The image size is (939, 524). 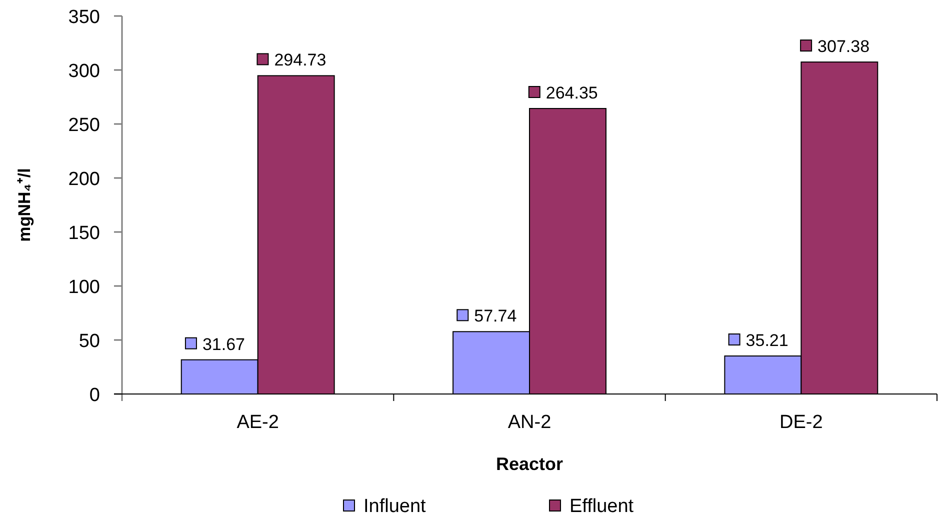 What do you see at coordinates (257, 422) in the screenshot?
I see `x-tick-label: AE-2` at bounding box center [257, 422].